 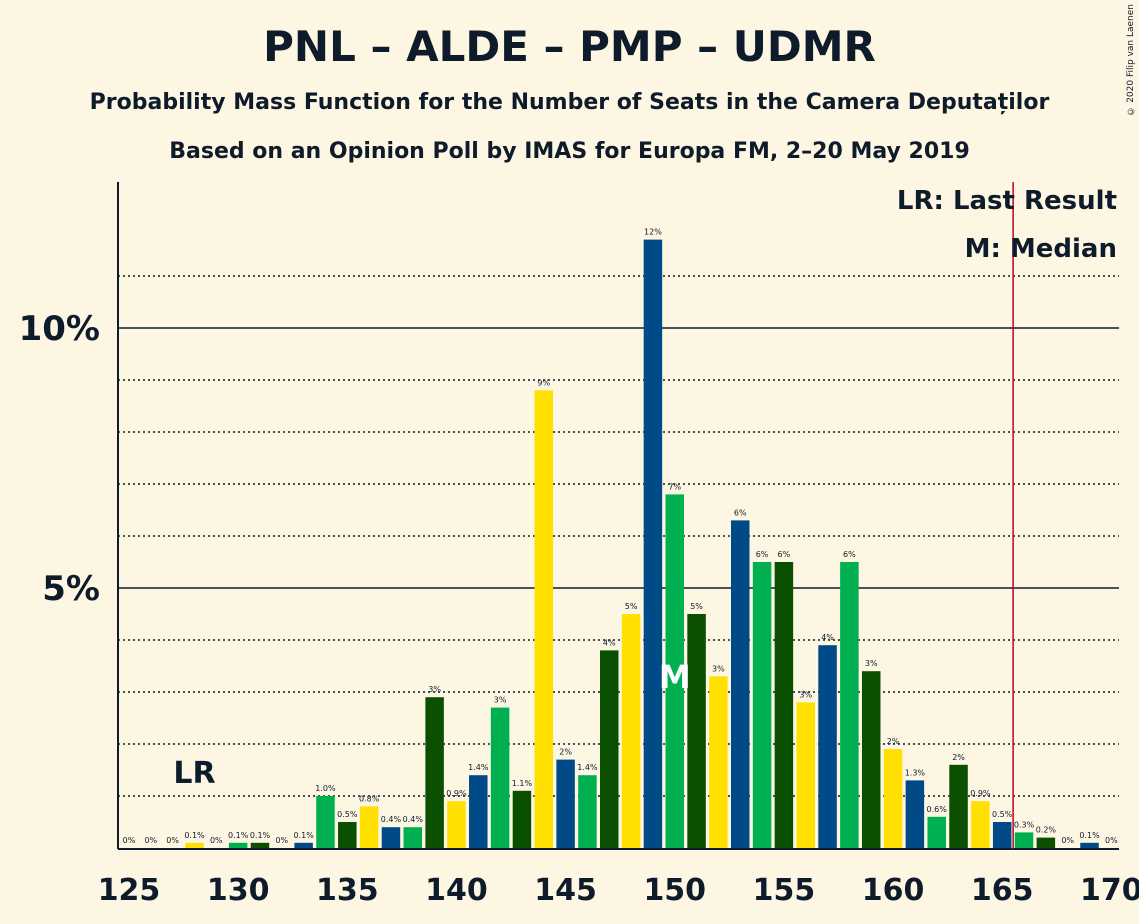 What do you see at coordinates (784, 890) in the screenshot?
I see `x-tick-label: 155` at bounding box center [784, 890].